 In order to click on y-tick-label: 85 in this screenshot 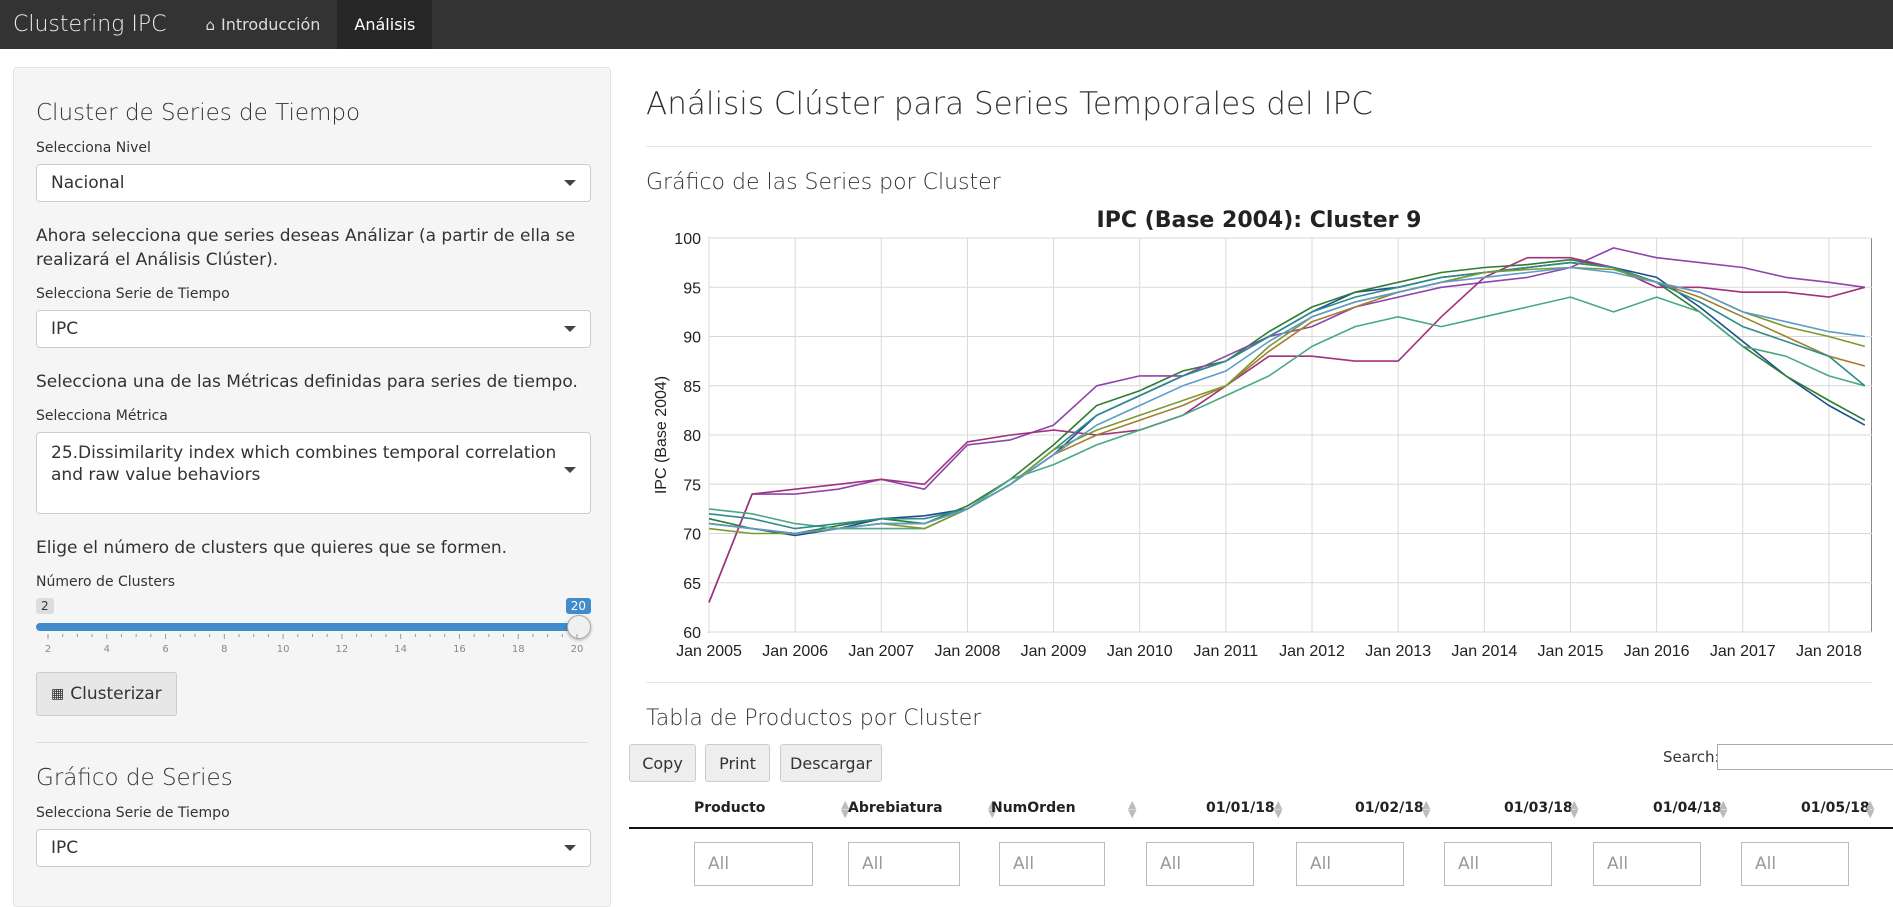, I will do `click(692, 387)`.